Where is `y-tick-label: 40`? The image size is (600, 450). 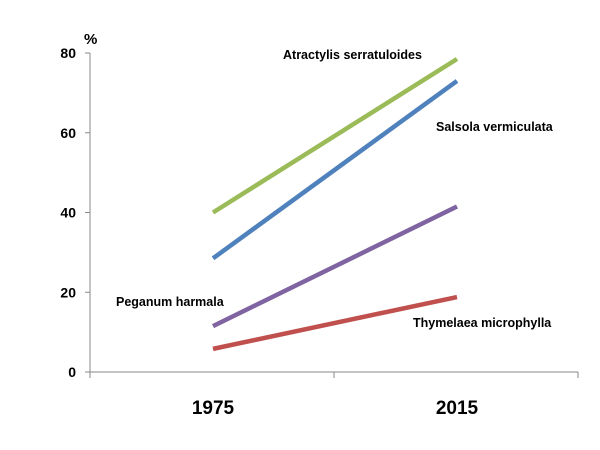
y-tick-label: 40 is located at coordinates (68, 213).